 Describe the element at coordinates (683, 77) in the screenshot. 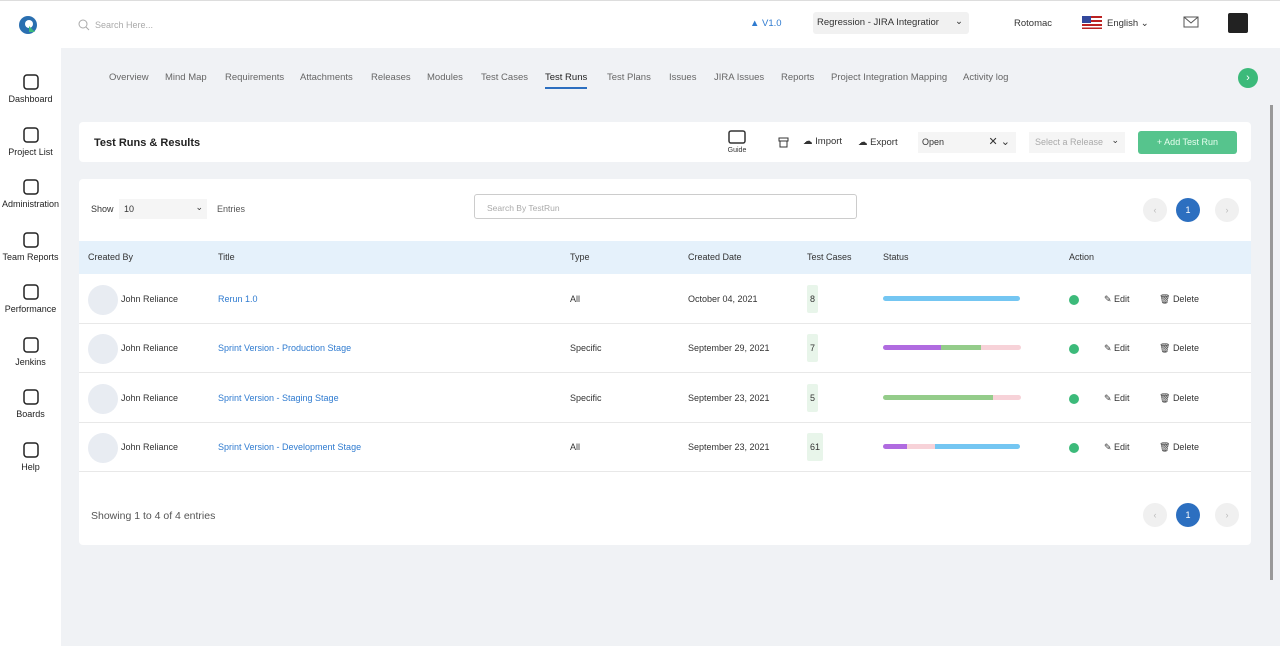

I see `tab: Issues` at that location.